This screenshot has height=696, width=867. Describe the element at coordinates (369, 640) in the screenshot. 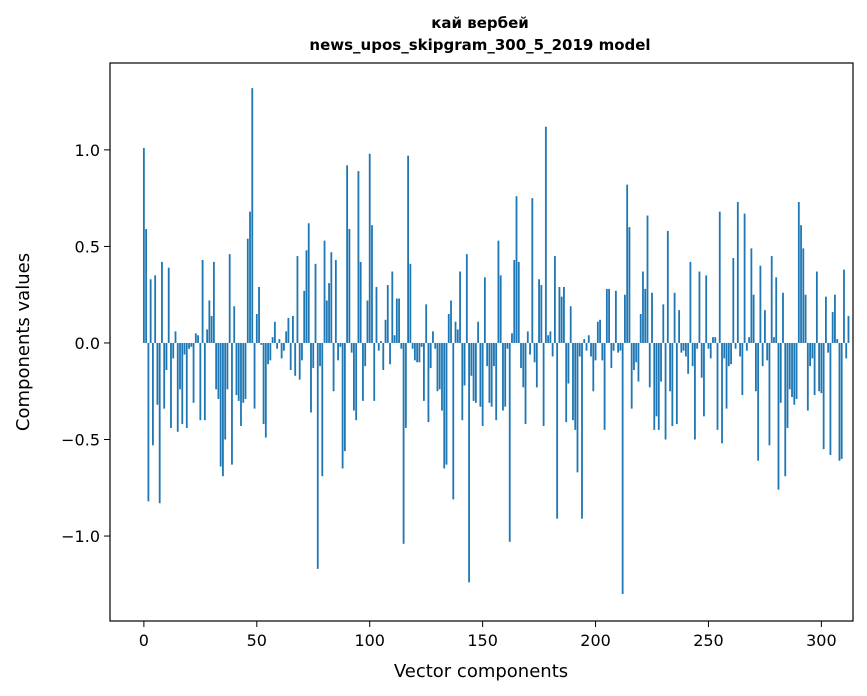

I see `x-tick-label: 100` at that location.